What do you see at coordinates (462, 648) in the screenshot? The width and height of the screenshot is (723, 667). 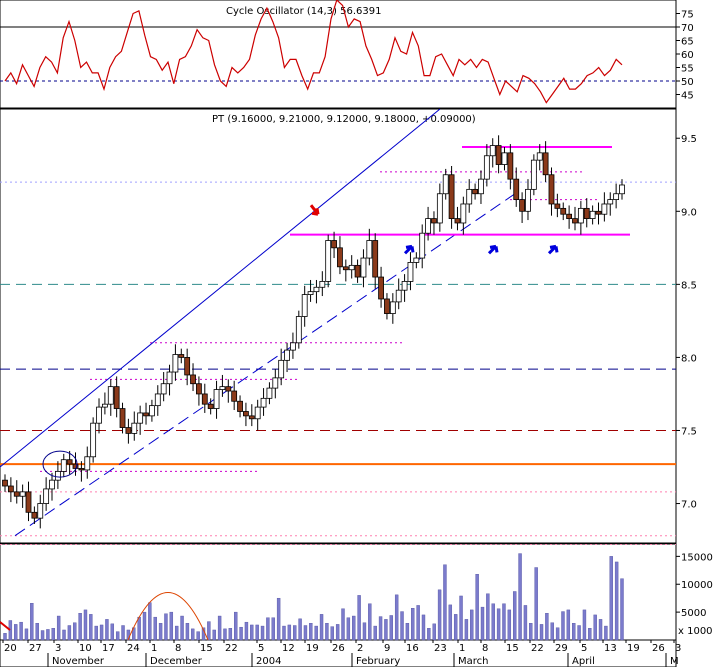 I see `date-tick-label: 1` at bounding box center [462, 648].